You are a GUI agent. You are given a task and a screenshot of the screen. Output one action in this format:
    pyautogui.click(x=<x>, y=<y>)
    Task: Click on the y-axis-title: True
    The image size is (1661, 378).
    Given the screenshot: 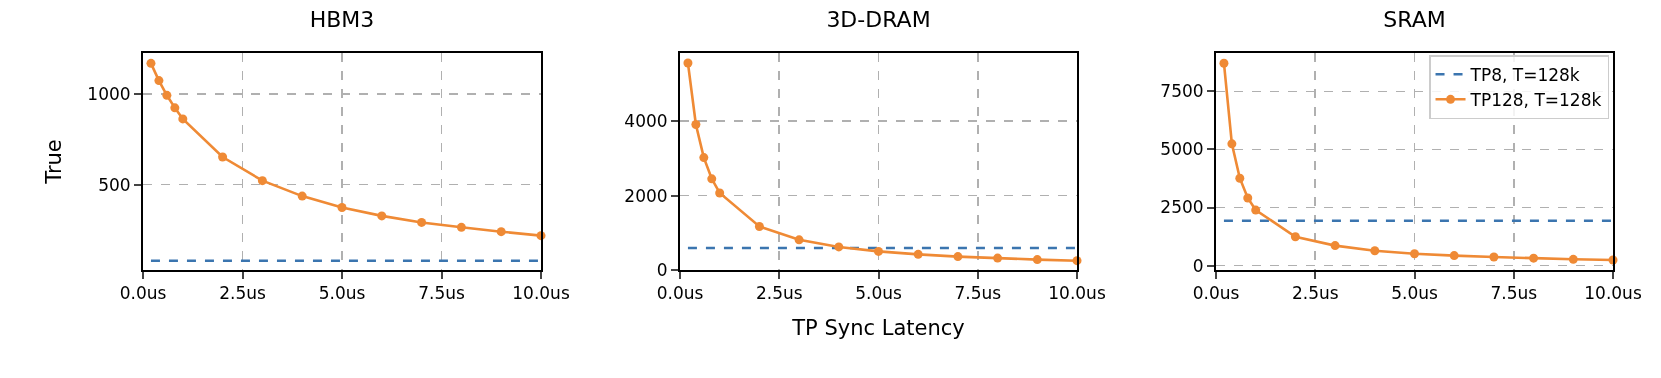 What is the action you would take?
    pyautogui.click(x=53, y=162)
    